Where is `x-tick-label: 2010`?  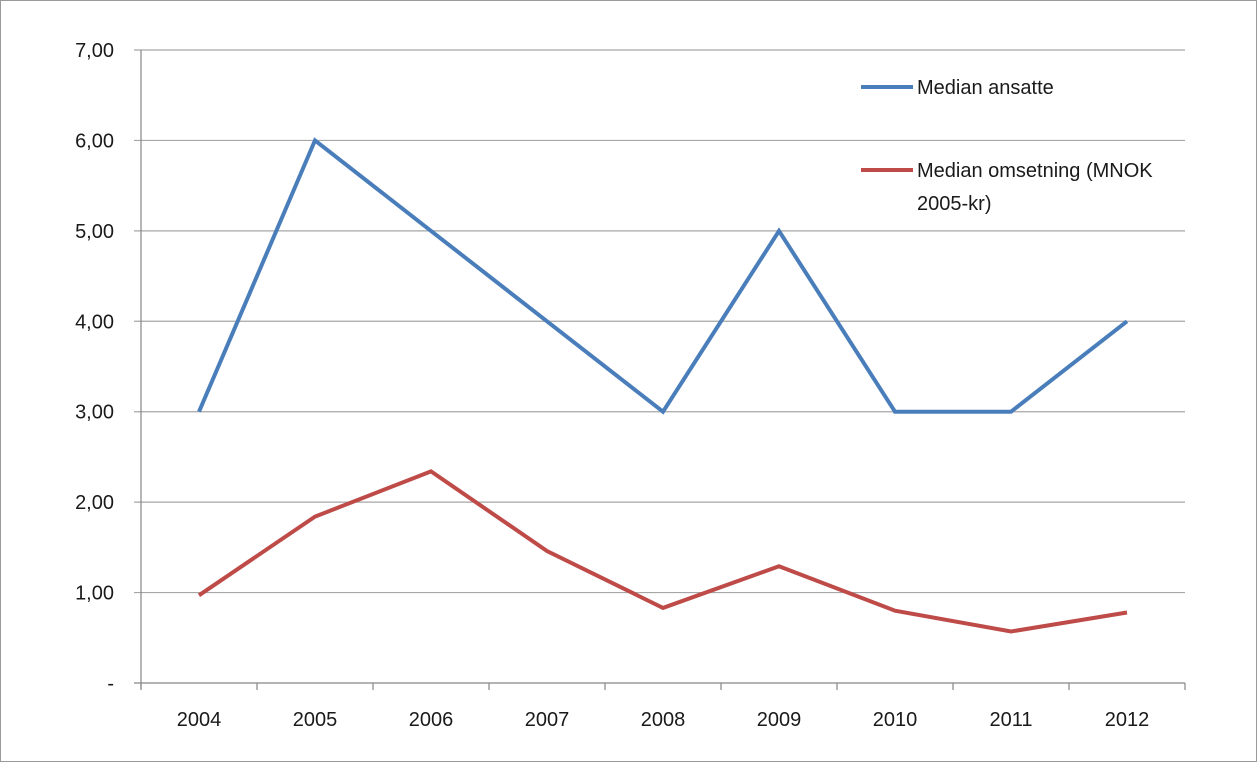
x-tick-label: 2010 is located at coordinates (895, 720).